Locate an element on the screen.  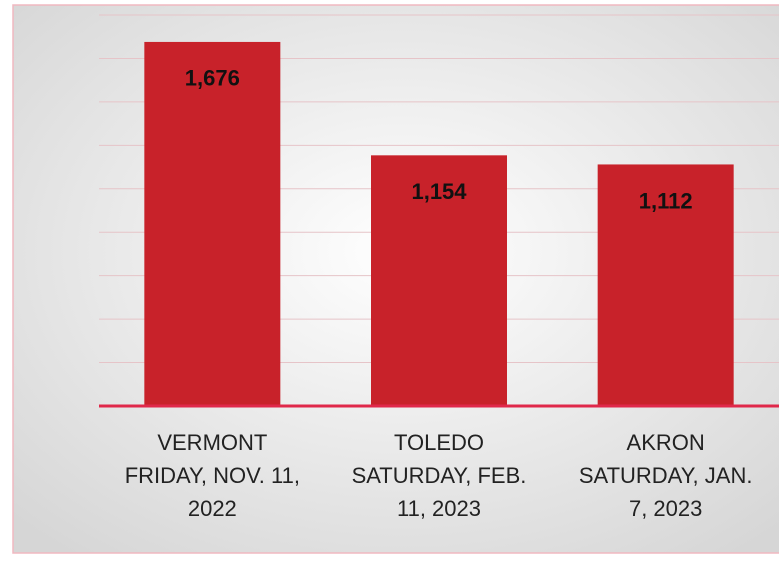
value-label: 1,112 is located at coordinates (666, 200).